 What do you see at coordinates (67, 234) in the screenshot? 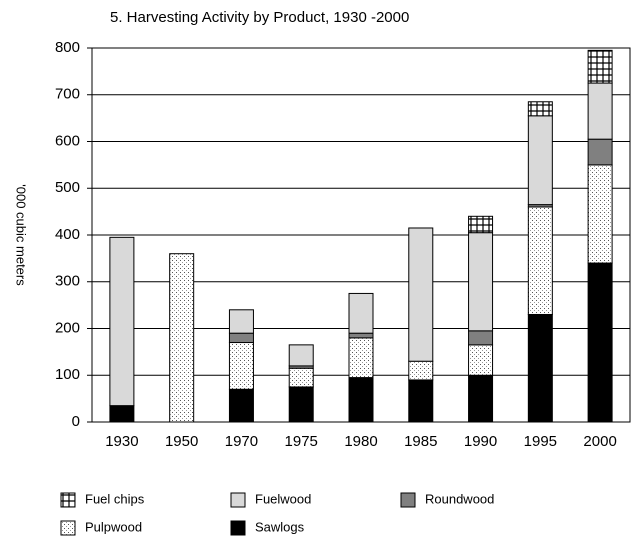
I see `y-tick-label: 400` at bounding box center [67, 234].